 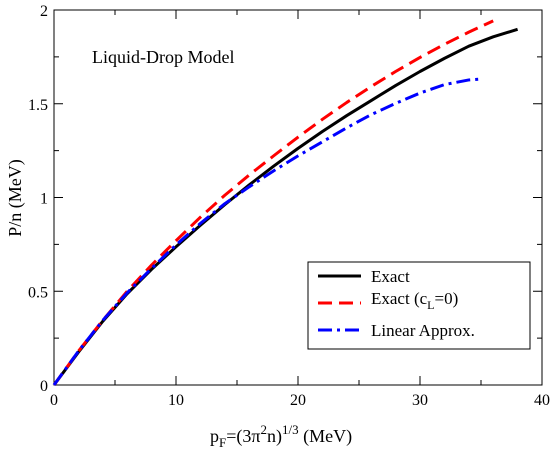 I want to click on x-axis-title-mid: =(3π, so click(x=243, y=436).